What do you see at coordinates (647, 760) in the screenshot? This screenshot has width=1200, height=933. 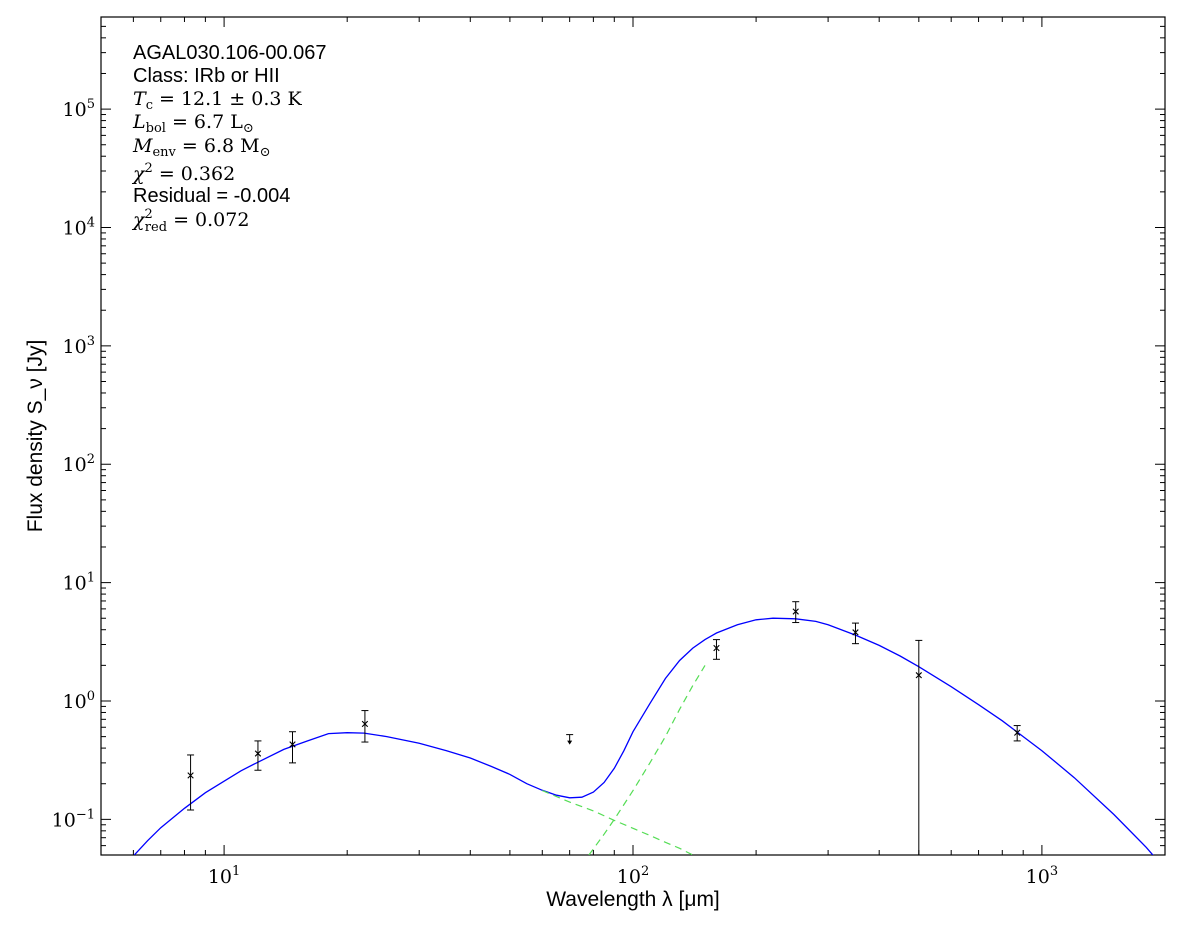 I see `cold-component-line` at bounding box center [647, 760].